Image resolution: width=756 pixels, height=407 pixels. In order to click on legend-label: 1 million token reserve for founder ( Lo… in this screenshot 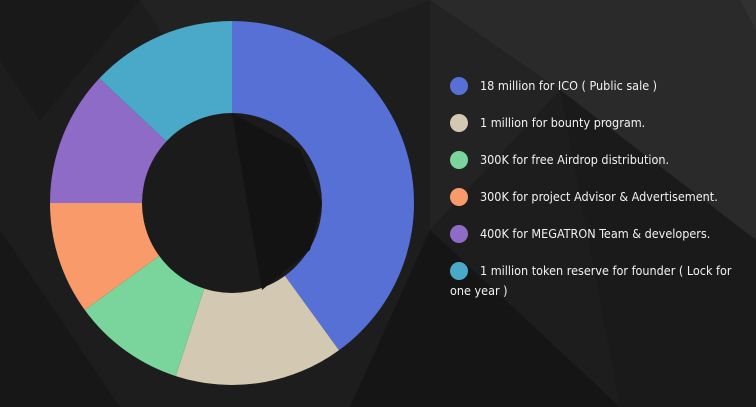, I will do `click(591, 280)`.